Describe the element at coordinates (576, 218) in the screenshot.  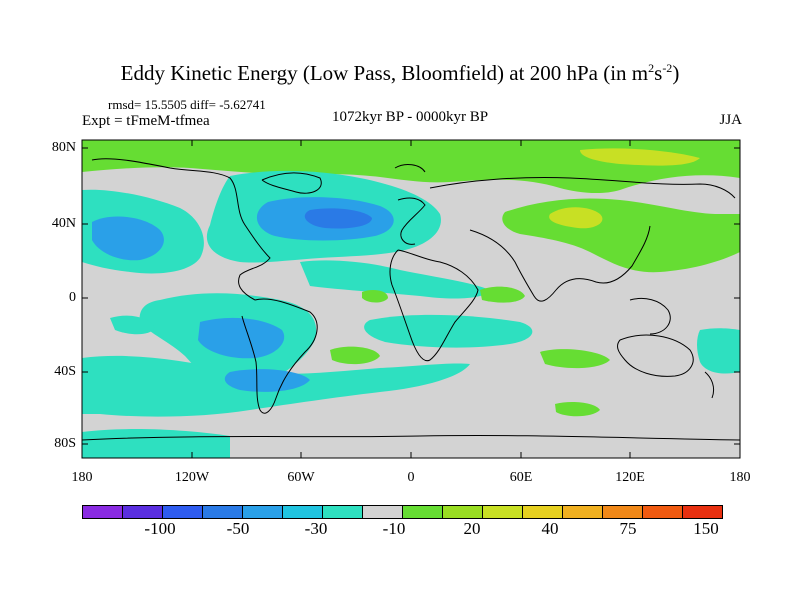
I see `asia-yellow-region` at that location.